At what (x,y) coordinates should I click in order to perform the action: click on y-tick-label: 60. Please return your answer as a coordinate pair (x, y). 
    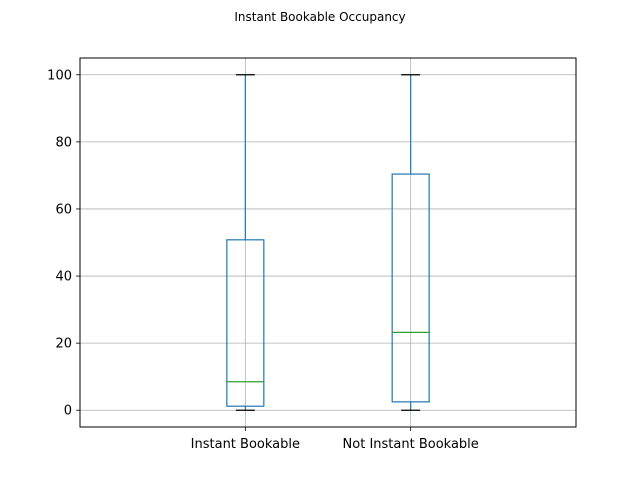
    Looking at the image, I should click on (63, 209).